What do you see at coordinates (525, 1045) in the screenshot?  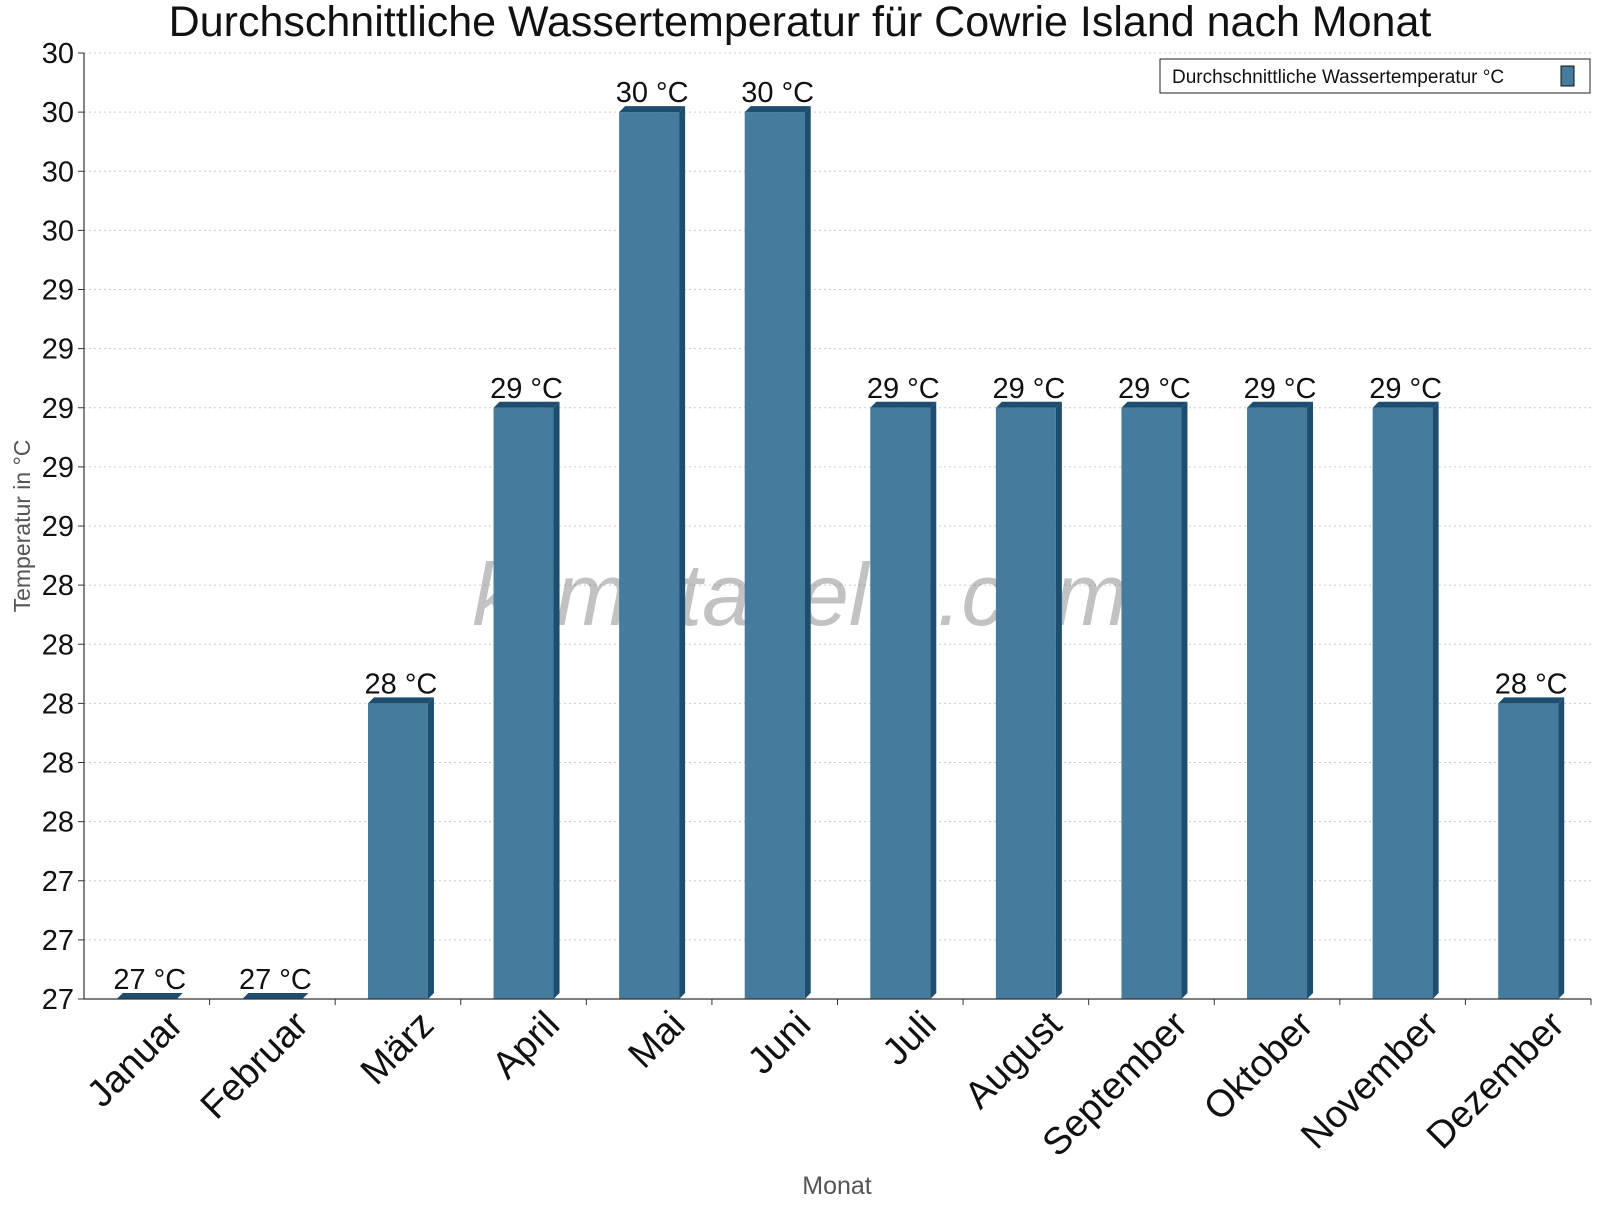 I see `x-tick-label: April` at bounding box center [525, 1045].